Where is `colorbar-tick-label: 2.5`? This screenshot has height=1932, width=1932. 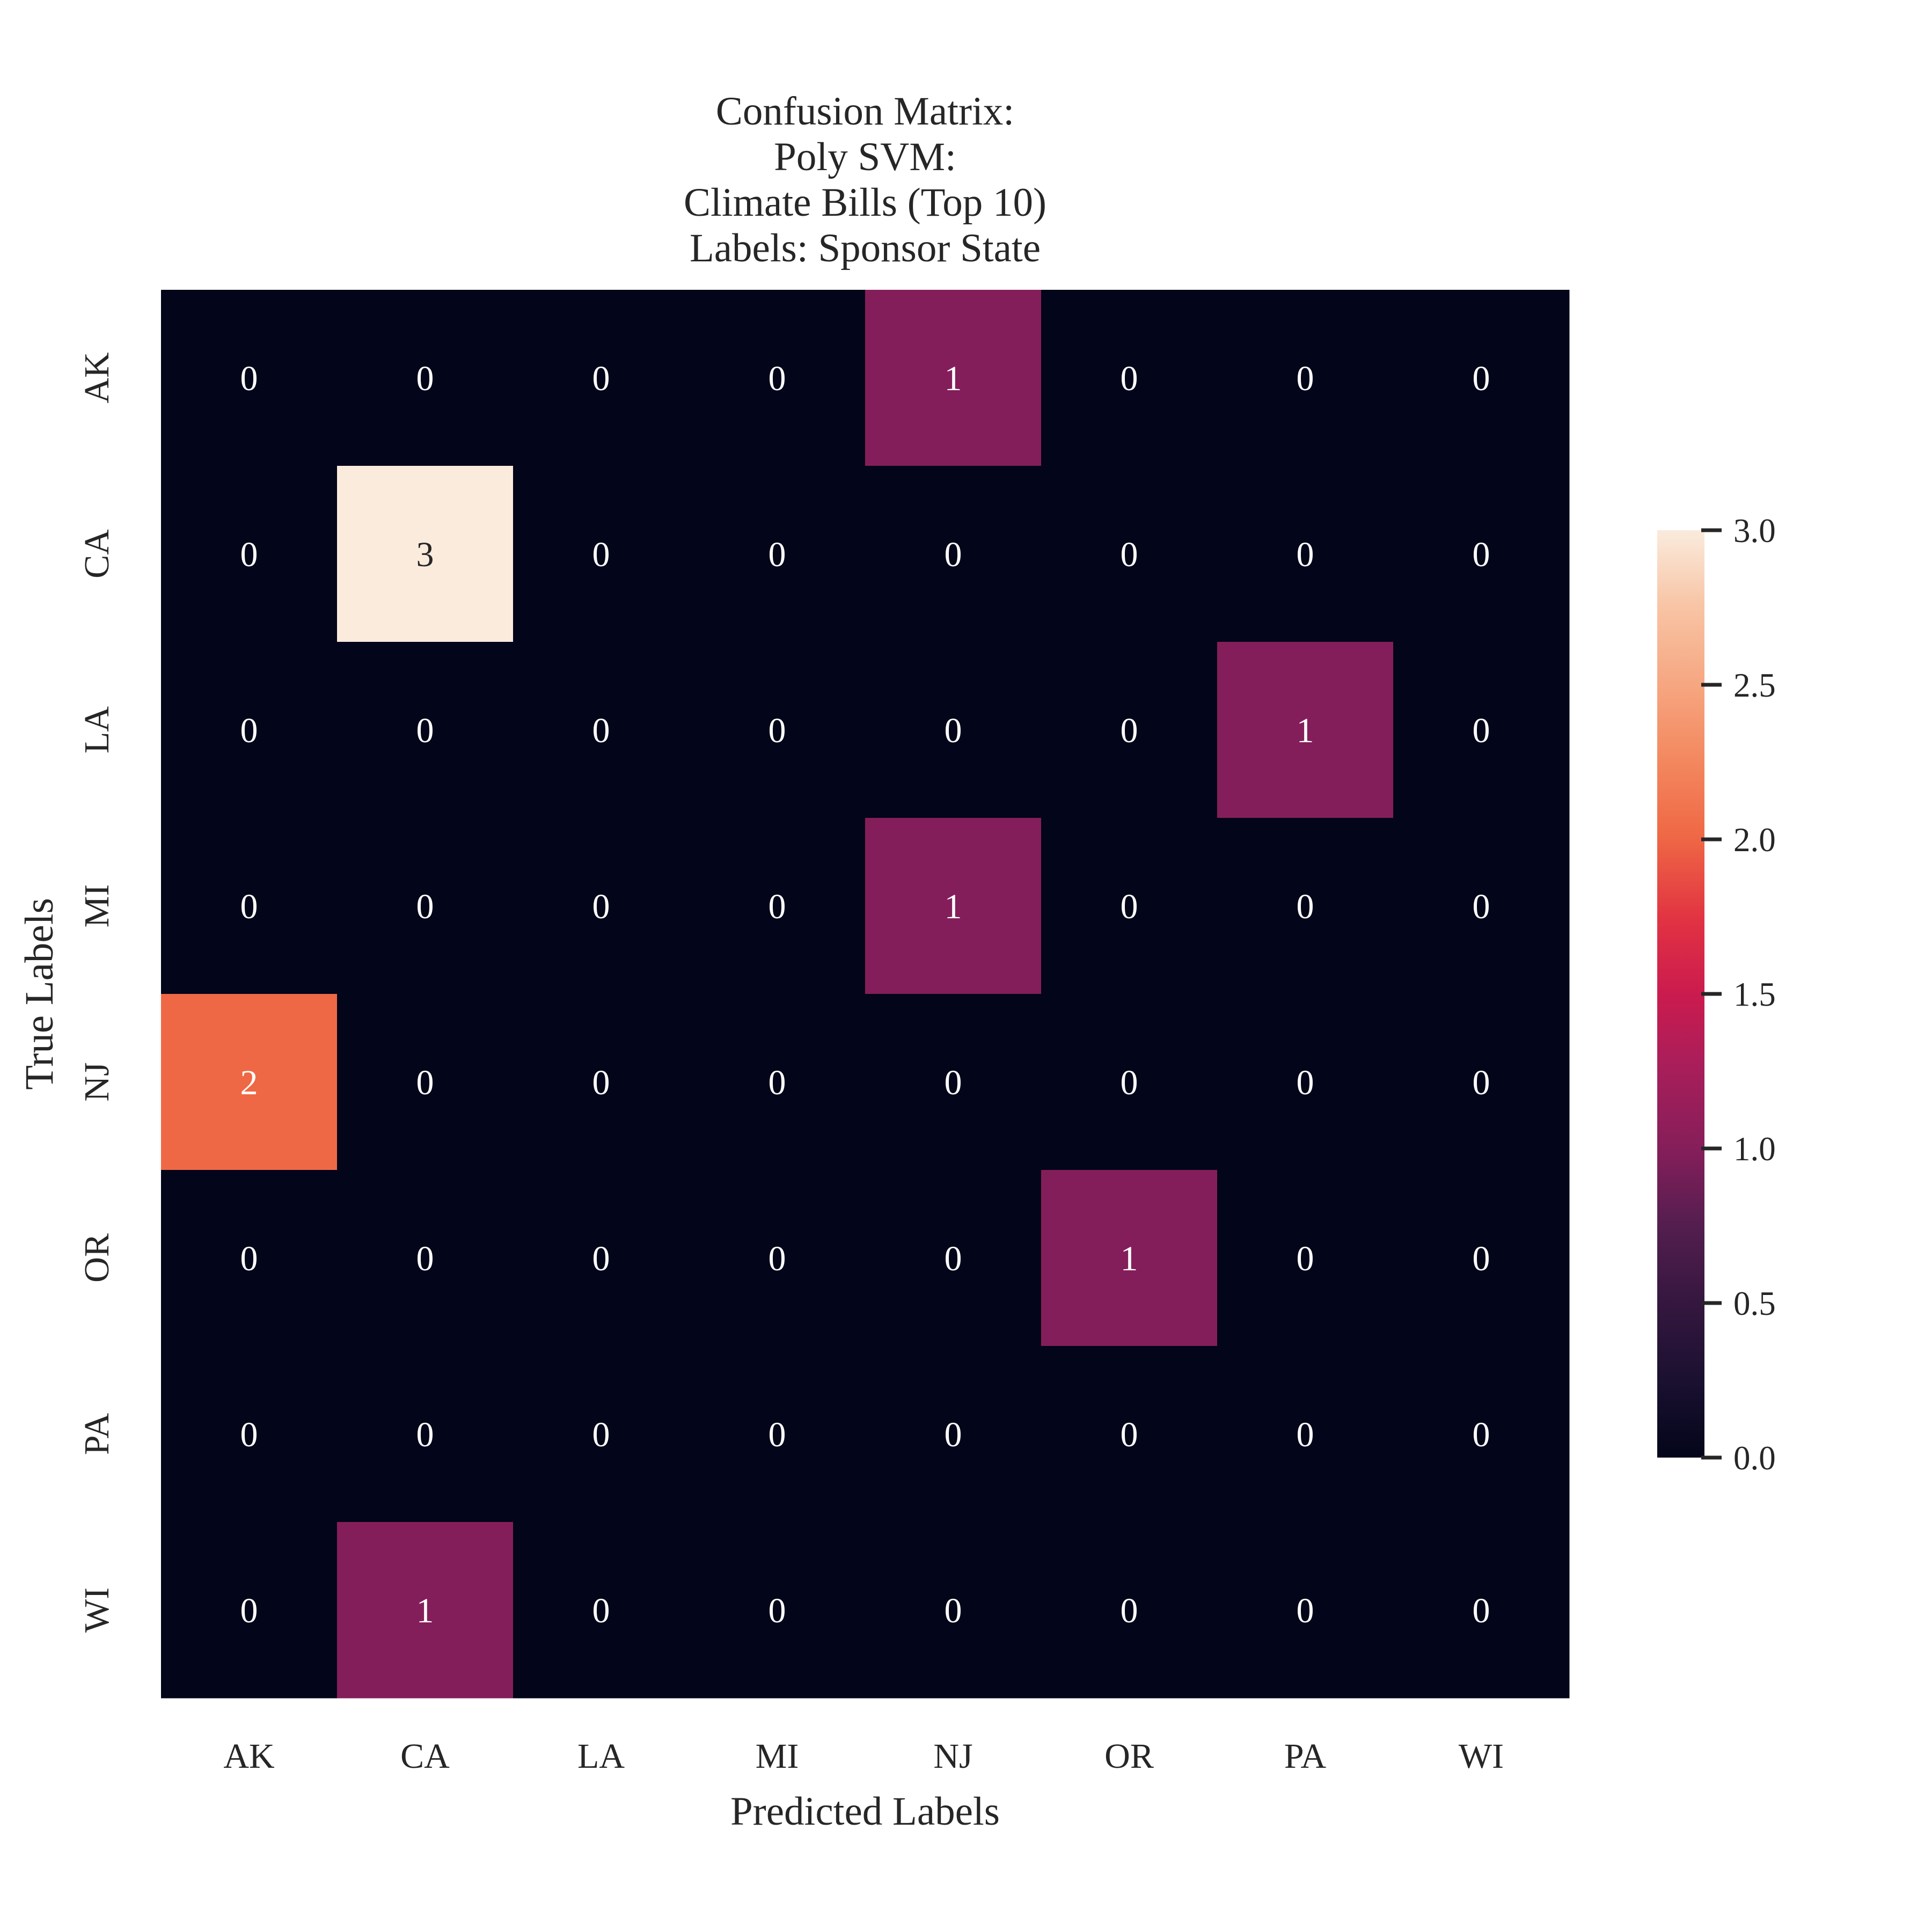
colorbar-tick-label: 2.5 is located at coordinates (1754, 685).